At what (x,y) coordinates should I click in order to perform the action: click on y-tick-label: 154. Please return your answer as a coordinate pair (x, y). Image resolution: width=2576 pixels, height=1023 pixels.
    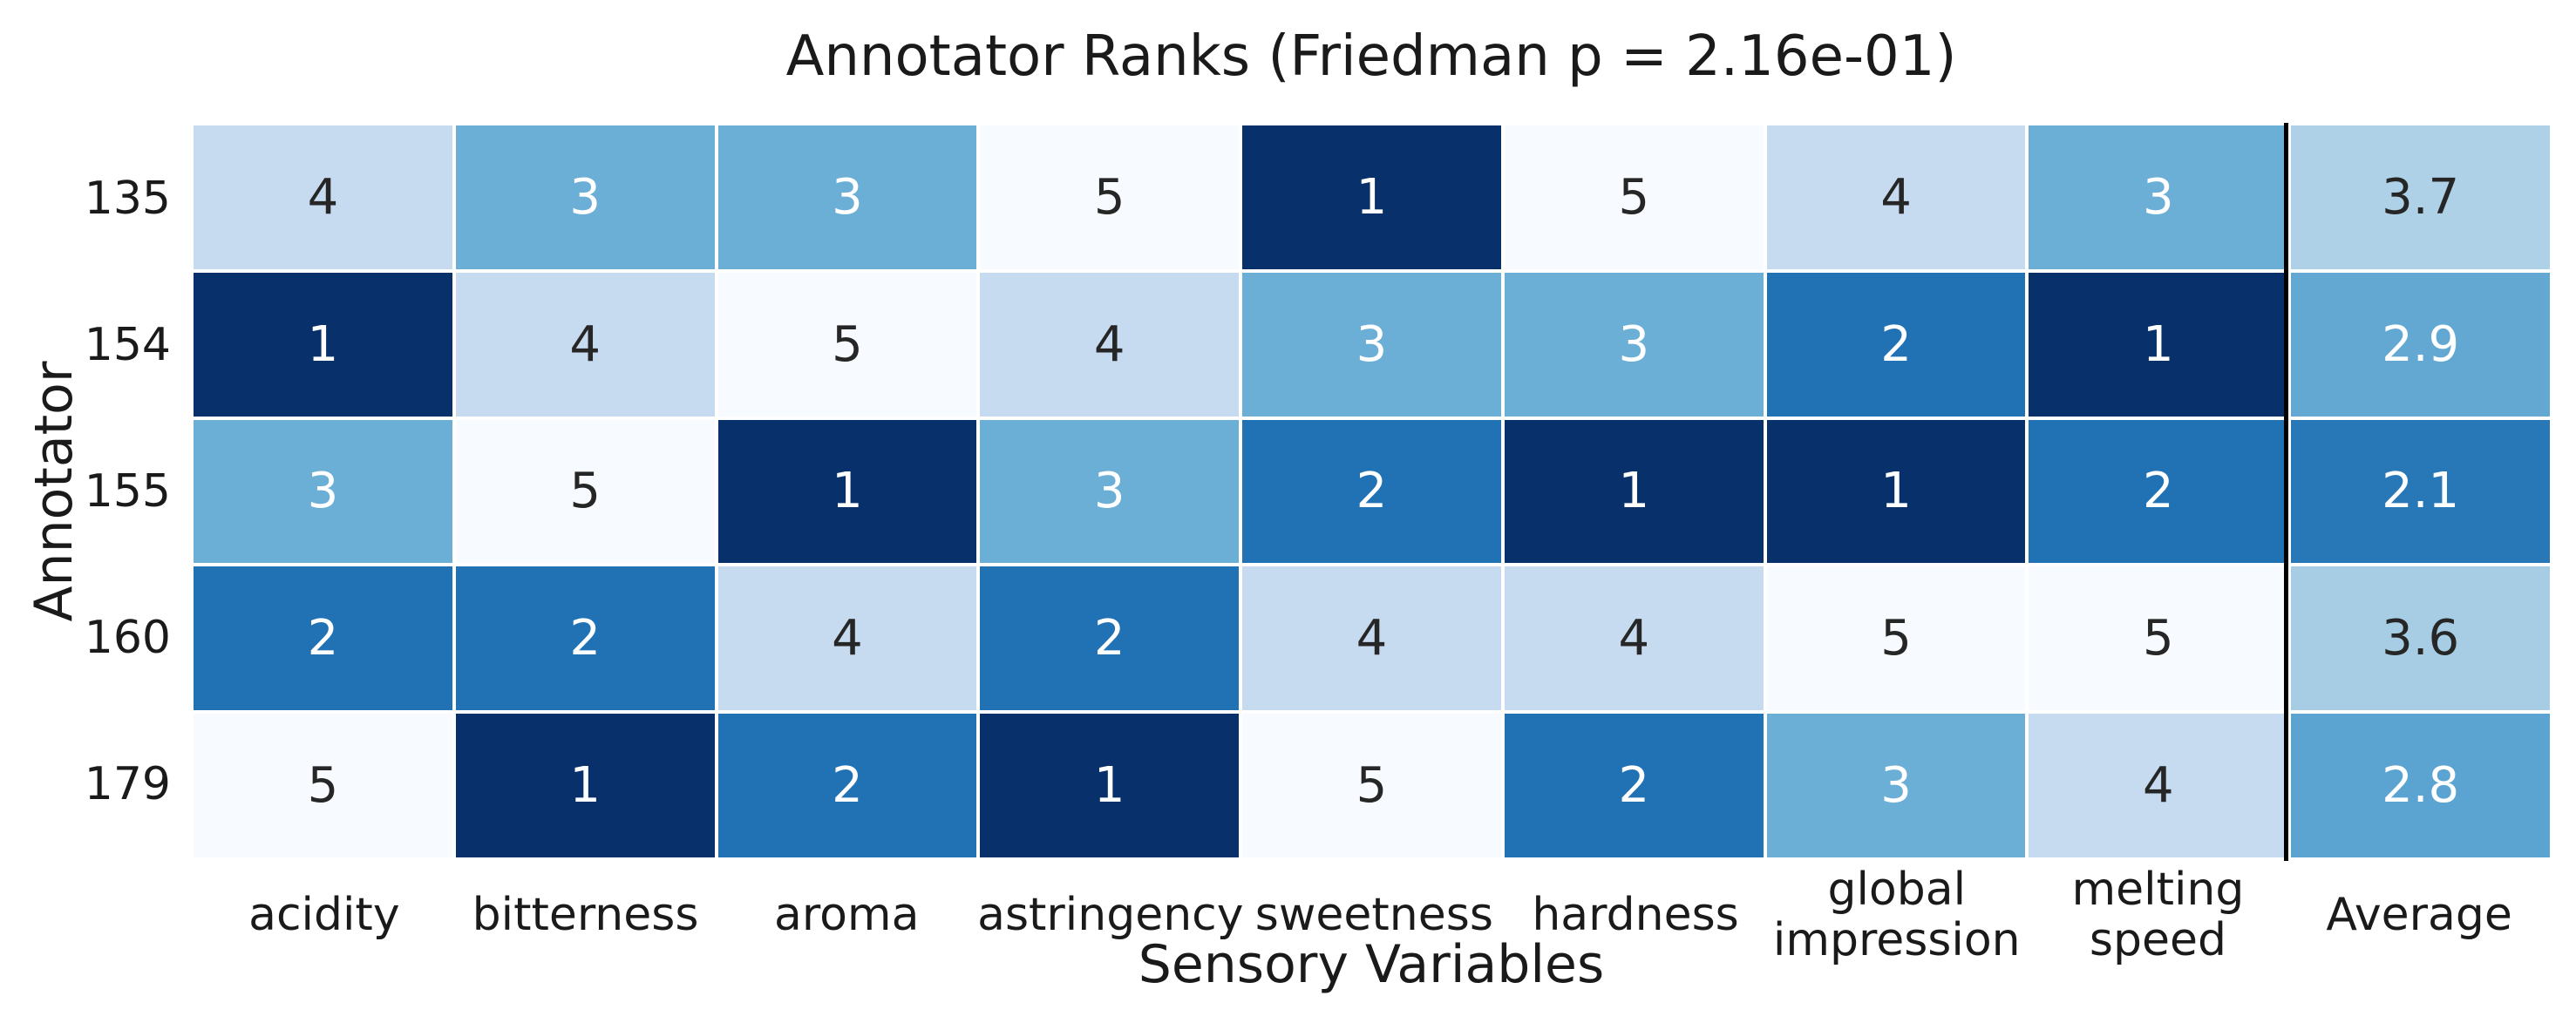
    Looking at the image, I should click on (128, 345).